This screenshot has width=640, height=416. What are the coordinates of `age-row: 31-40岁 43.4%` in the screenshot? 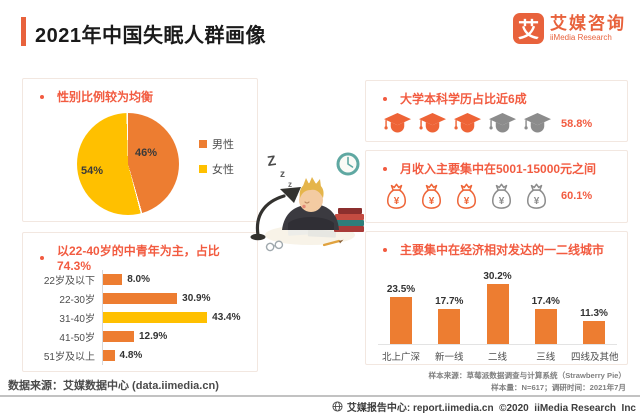 It's located at (141, 317).